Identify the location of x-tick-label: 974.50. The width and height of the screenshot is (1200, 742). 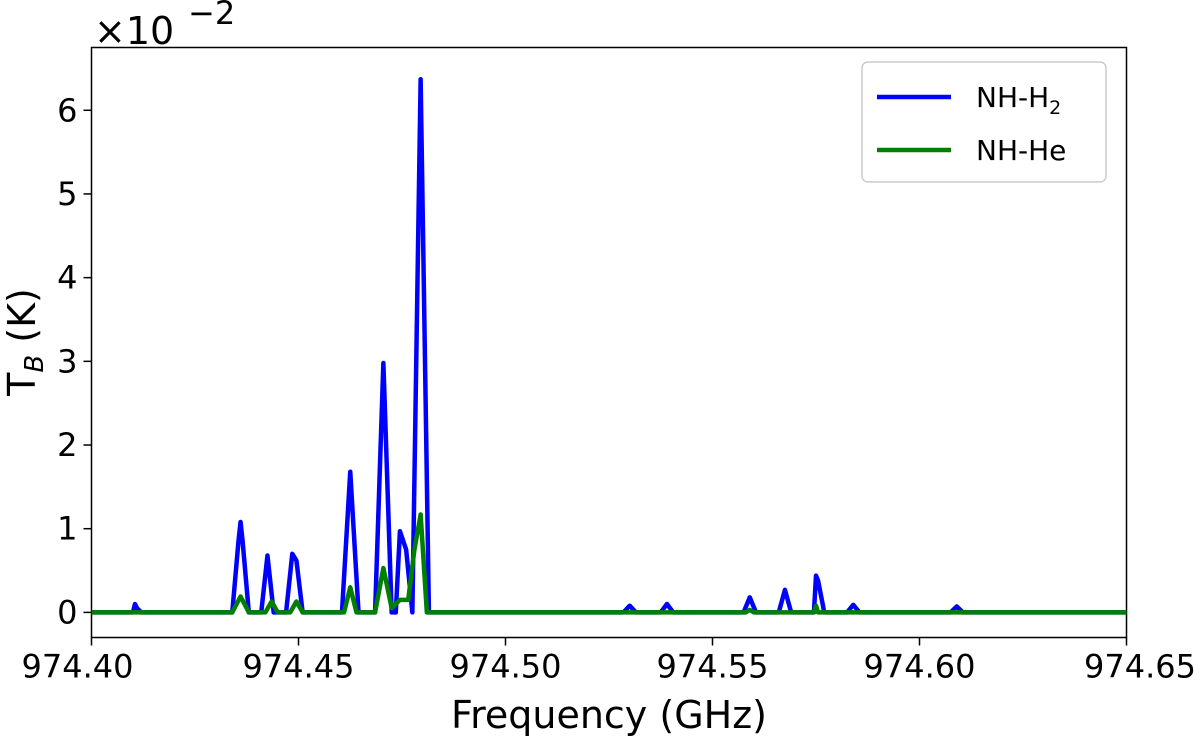
(506, 667).